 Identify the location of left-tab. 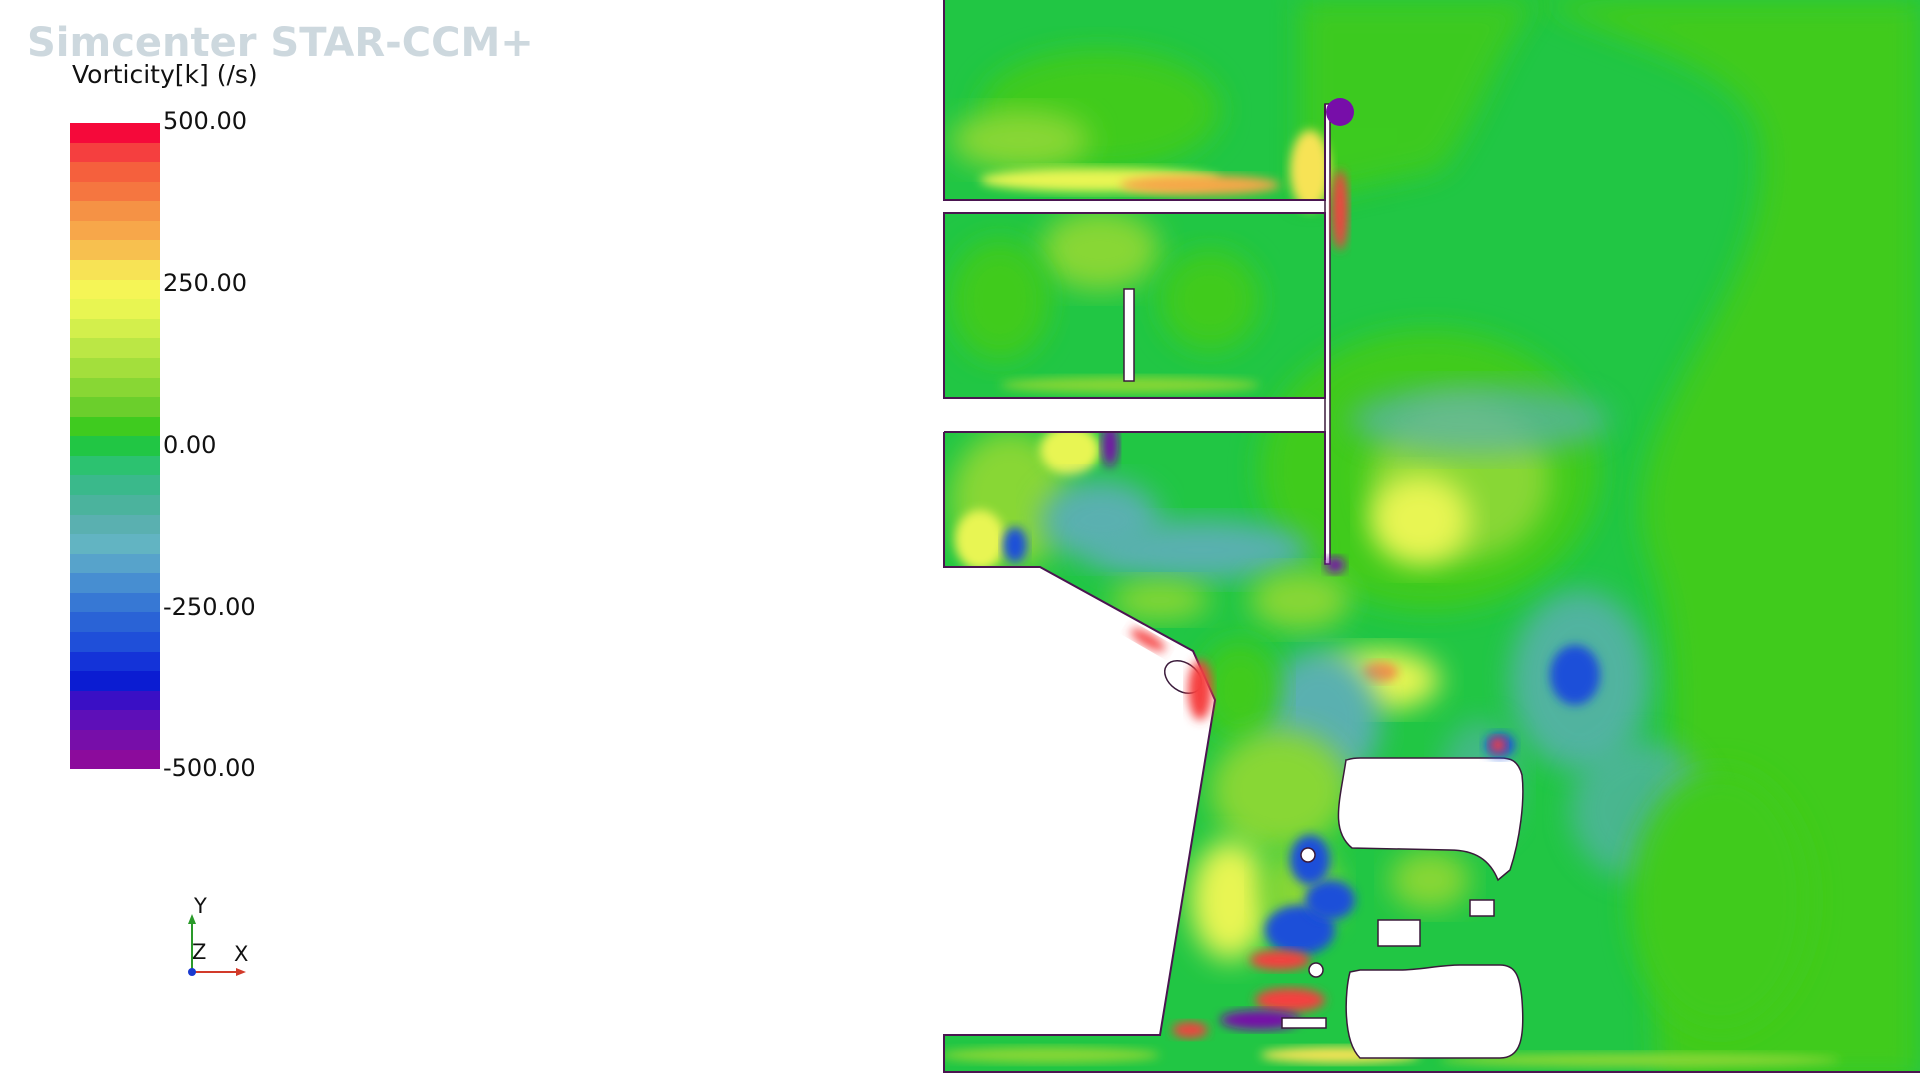
(1399, 933).